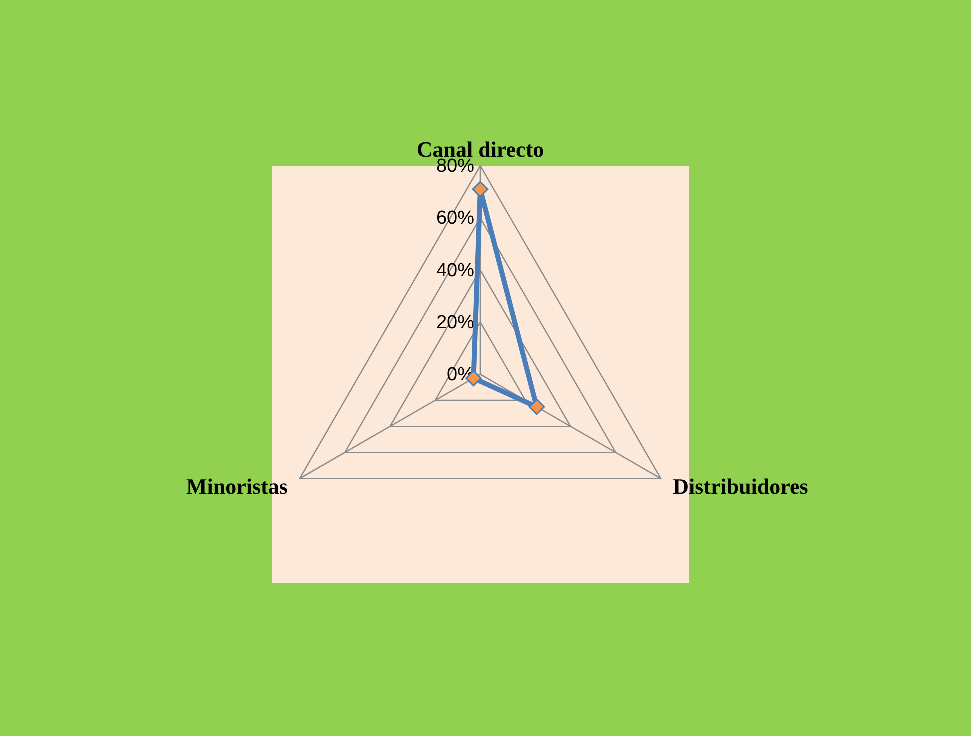 The height and width of the screenshot is (736, 971). What do you see at coordinates (455, 219) in the screenshot?
I see `y-tick-label: 60%` at bounding box center [455, 219].